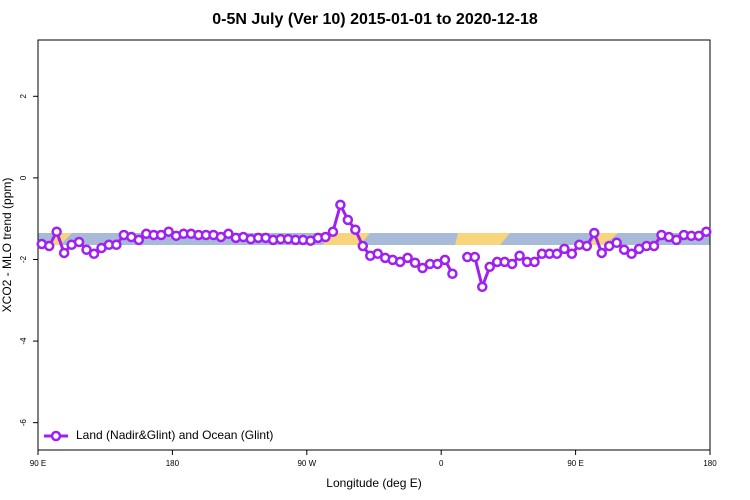 The image size is (750, 500). What do you see at coordinates (56, 436) in the screenshot?
I see `legend-marker` at bounding box center [56, 436].